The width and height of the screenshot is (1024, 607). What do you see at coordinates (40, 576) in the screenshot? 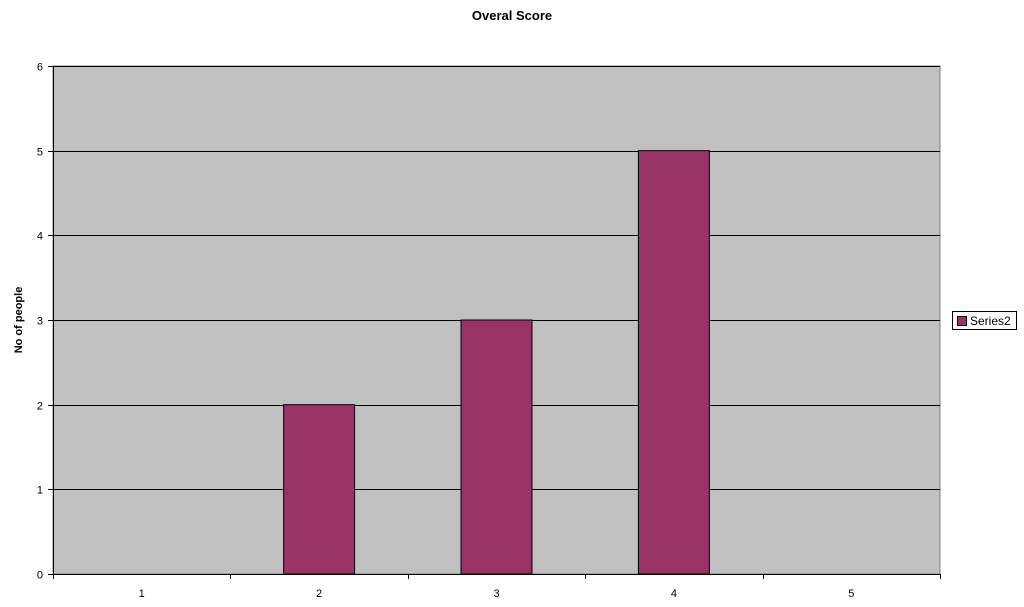
I see `y-tick-label: 0` at bounding box center [40, 576].